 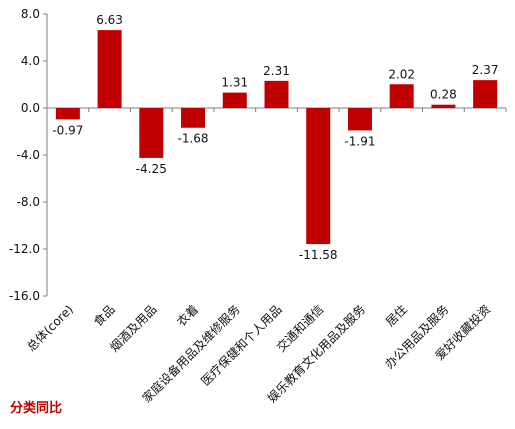 I want to click on x-category-label: 医疗保健和个人用品, so click(x=241, y=345).